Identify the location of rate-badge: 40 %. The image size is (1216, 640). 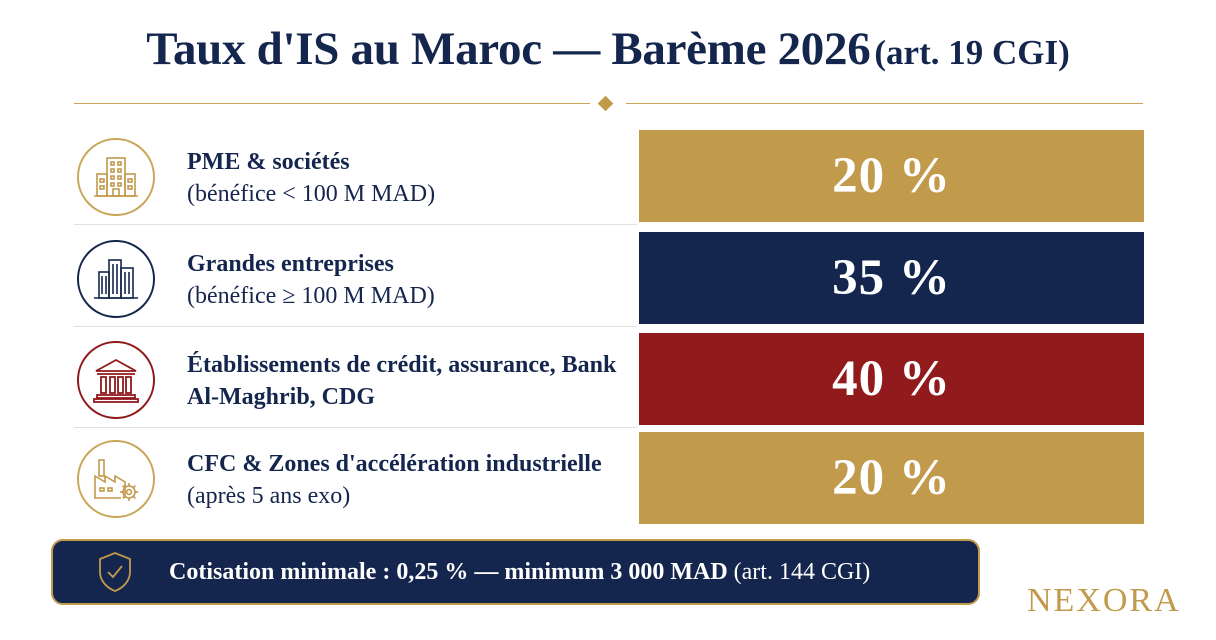
(891, 379).